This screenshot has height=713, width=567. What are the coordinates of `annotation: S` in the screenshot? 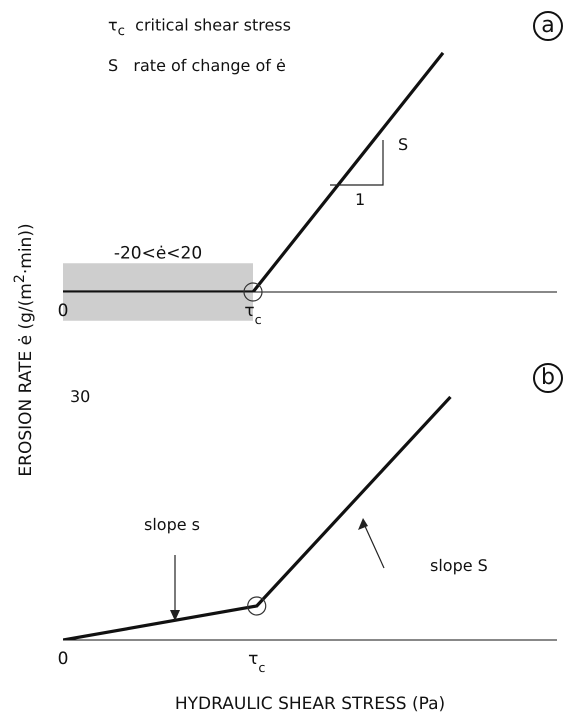 It's located at (403, 144).